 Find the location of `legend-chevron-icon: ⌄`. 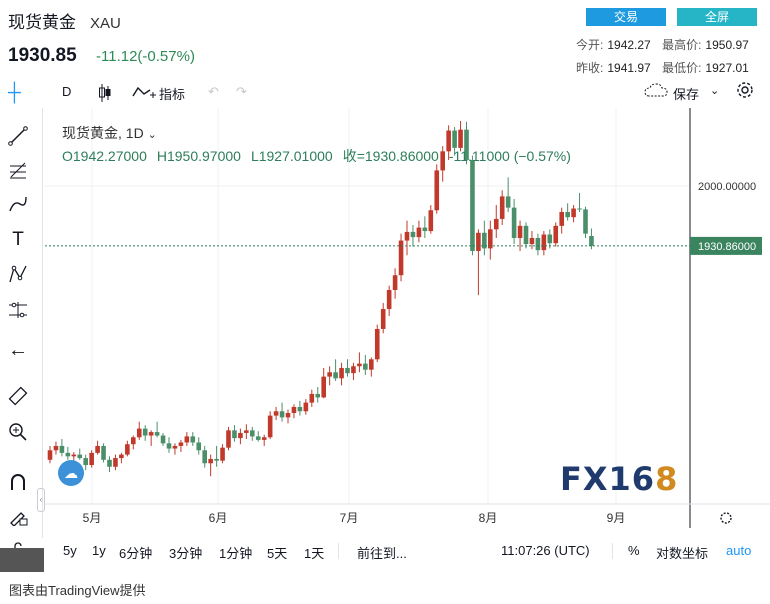

legend-chevron-icon: ⌄ is located at coordinates (152, 135).